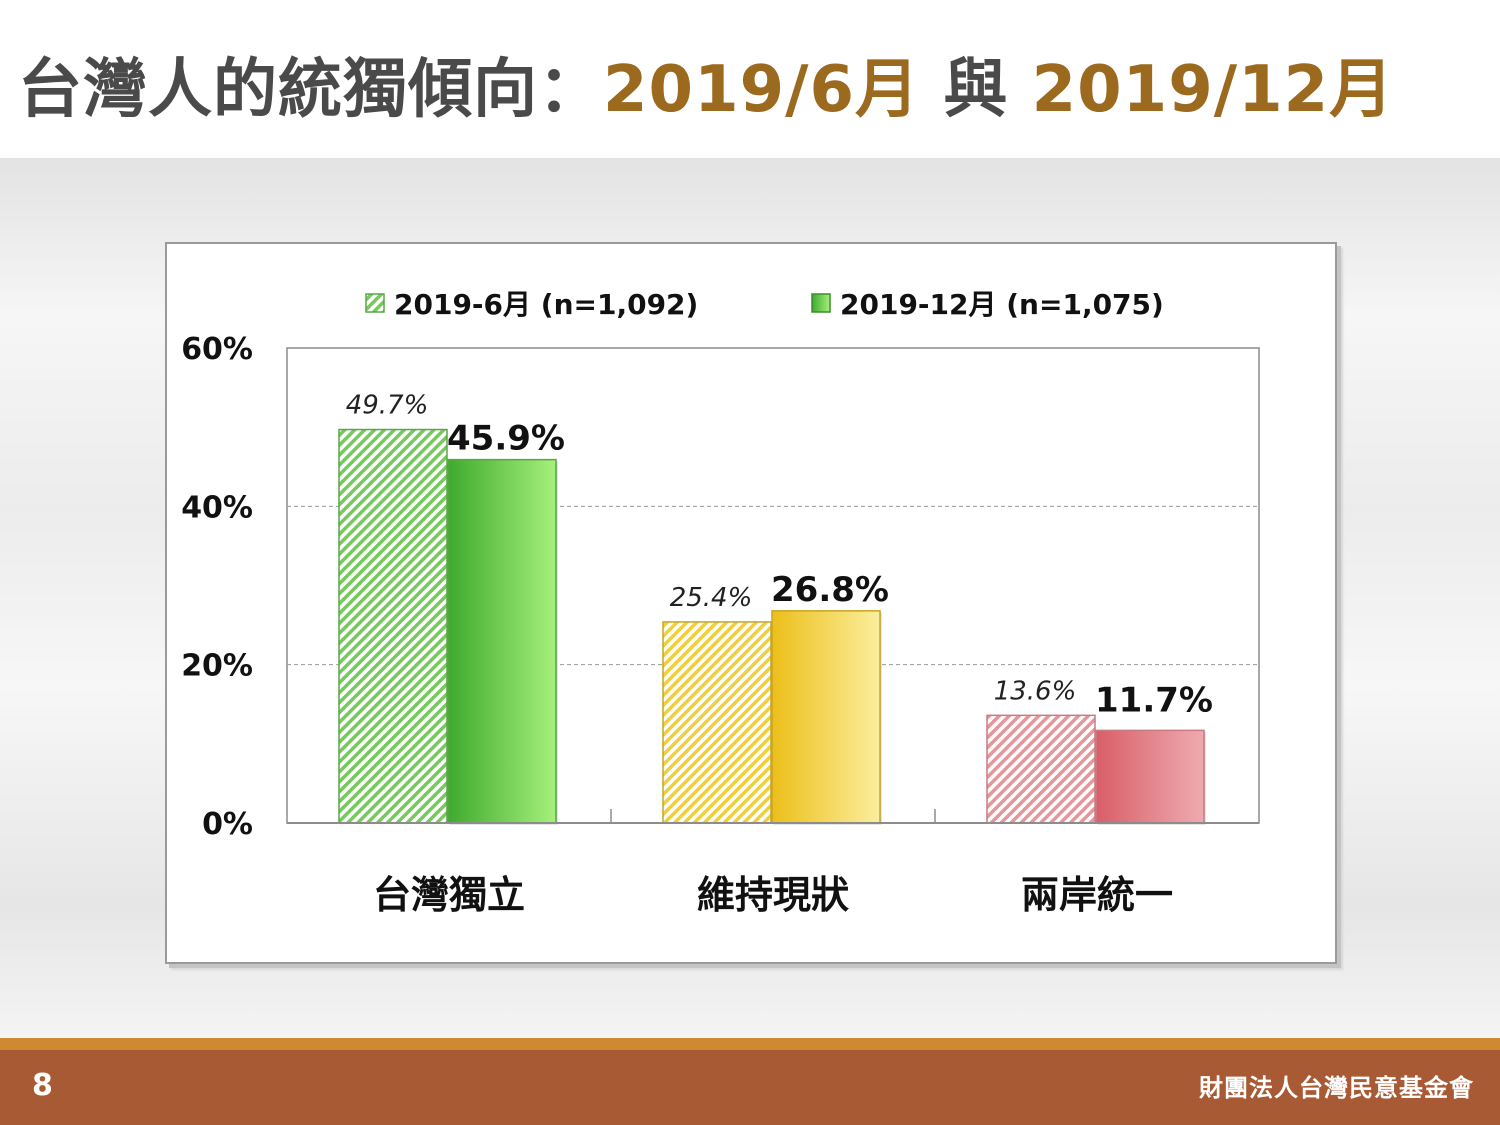 The height and width of the screenshot is (1125, 1500). What do you see at coordinates (1154, 700) in the screenshot?
I see `data-label-dec-2019: 11.7%` at bounding box center [1154, 700].